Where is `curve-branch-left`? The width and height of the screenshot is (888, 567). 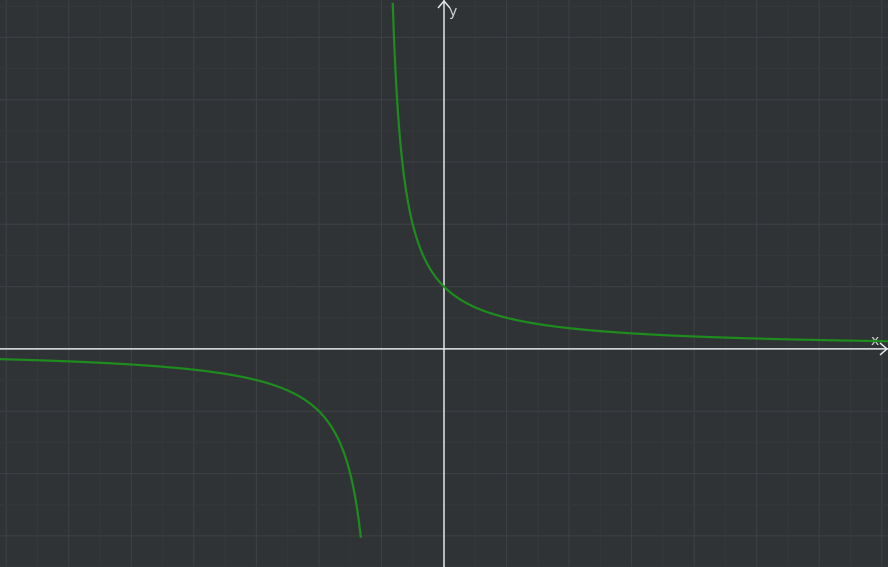
curve-branch-left is located at coordinates (181, 448).